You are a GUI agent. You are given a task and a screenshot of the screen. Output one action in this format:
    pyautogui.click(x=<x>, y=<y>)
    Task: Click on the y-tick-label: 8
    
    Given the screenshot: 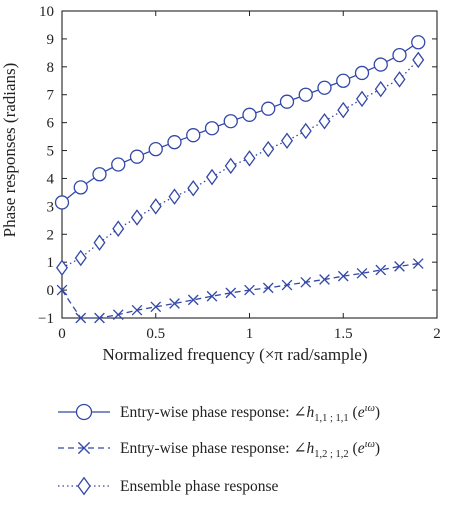 What is the action you would take?
    pyautogui.click(x=51, y=68)
    